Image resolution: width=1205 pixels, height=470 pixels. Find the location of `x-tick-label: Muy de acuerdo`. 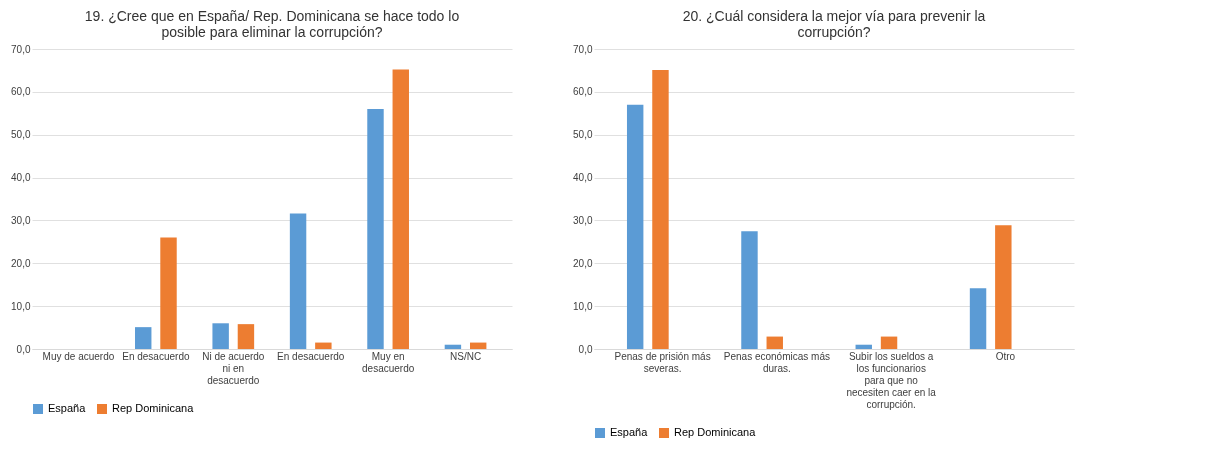

x-tick-label: Muy de acuerdo is located at coordinates (78, 356).